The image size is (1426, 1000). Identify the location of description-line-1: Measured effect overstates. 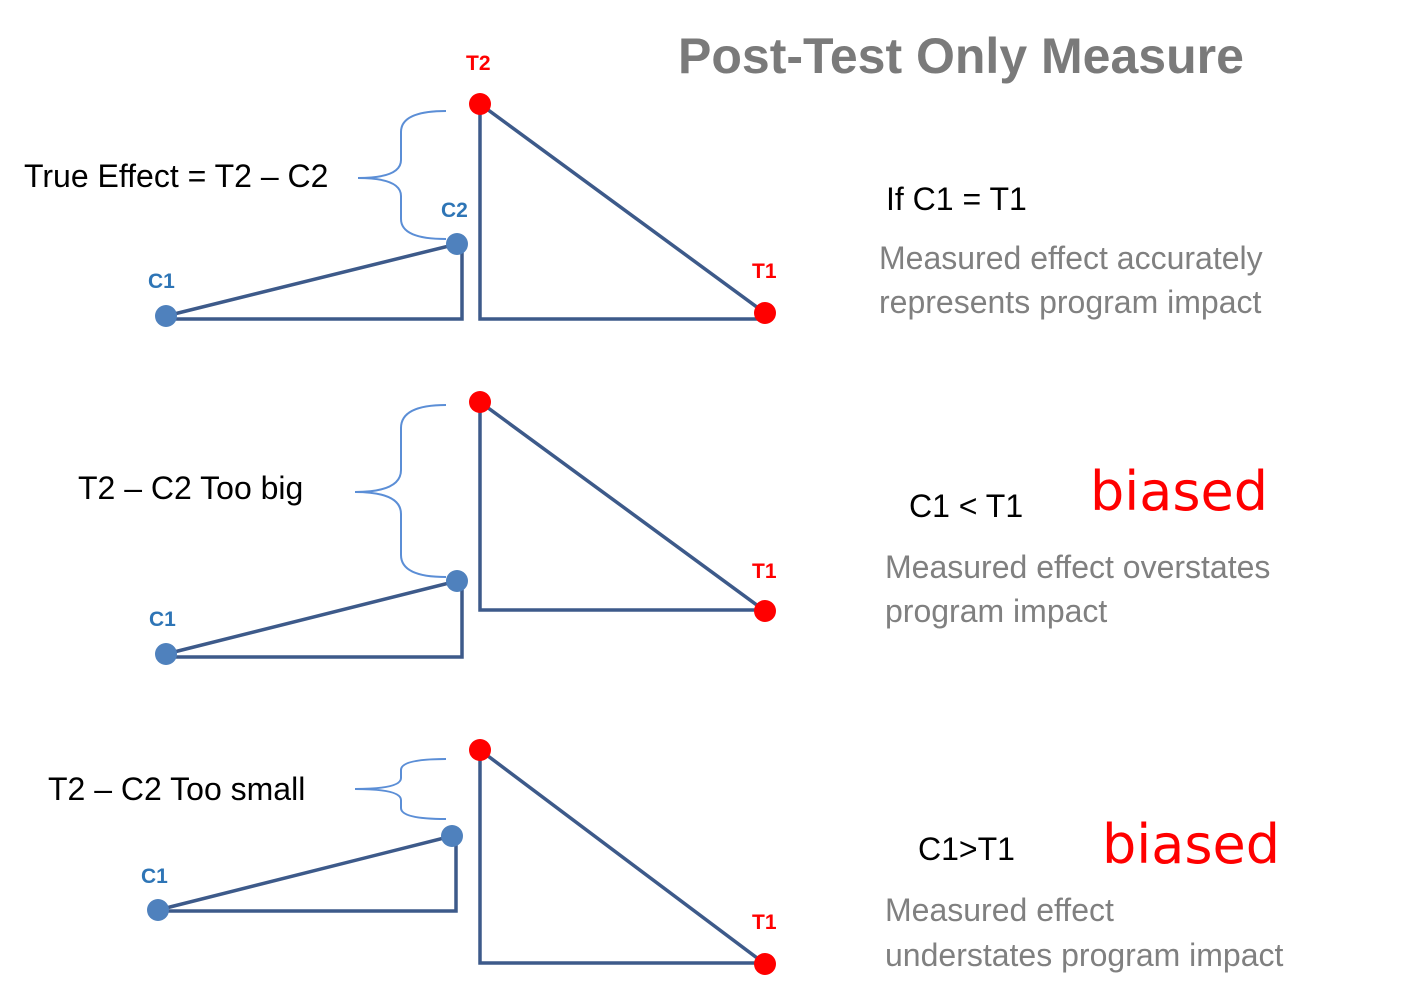
(1077, 567).